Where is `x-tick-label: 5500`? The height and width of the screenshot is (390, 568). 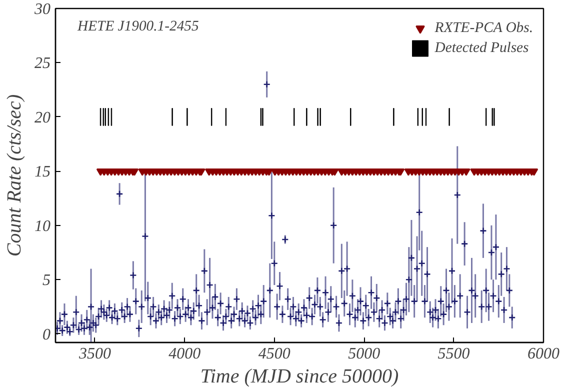
x-tick-label: 5500 is located at coordinates (454, 354).